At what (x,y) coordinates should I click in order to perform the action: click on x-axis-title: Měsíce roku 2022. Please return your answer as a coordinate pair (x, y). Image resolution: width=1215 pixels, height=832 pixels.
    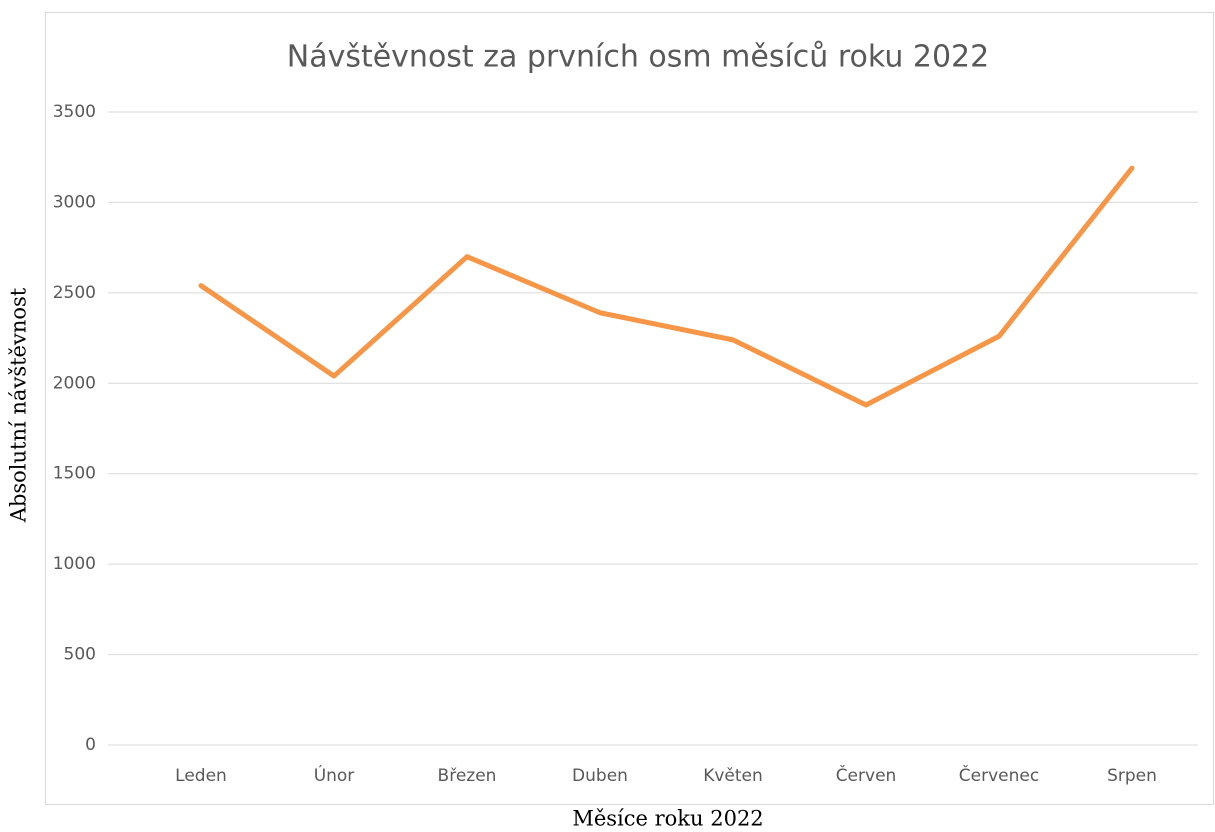
    Looking at the image, I should click on (667, 819).